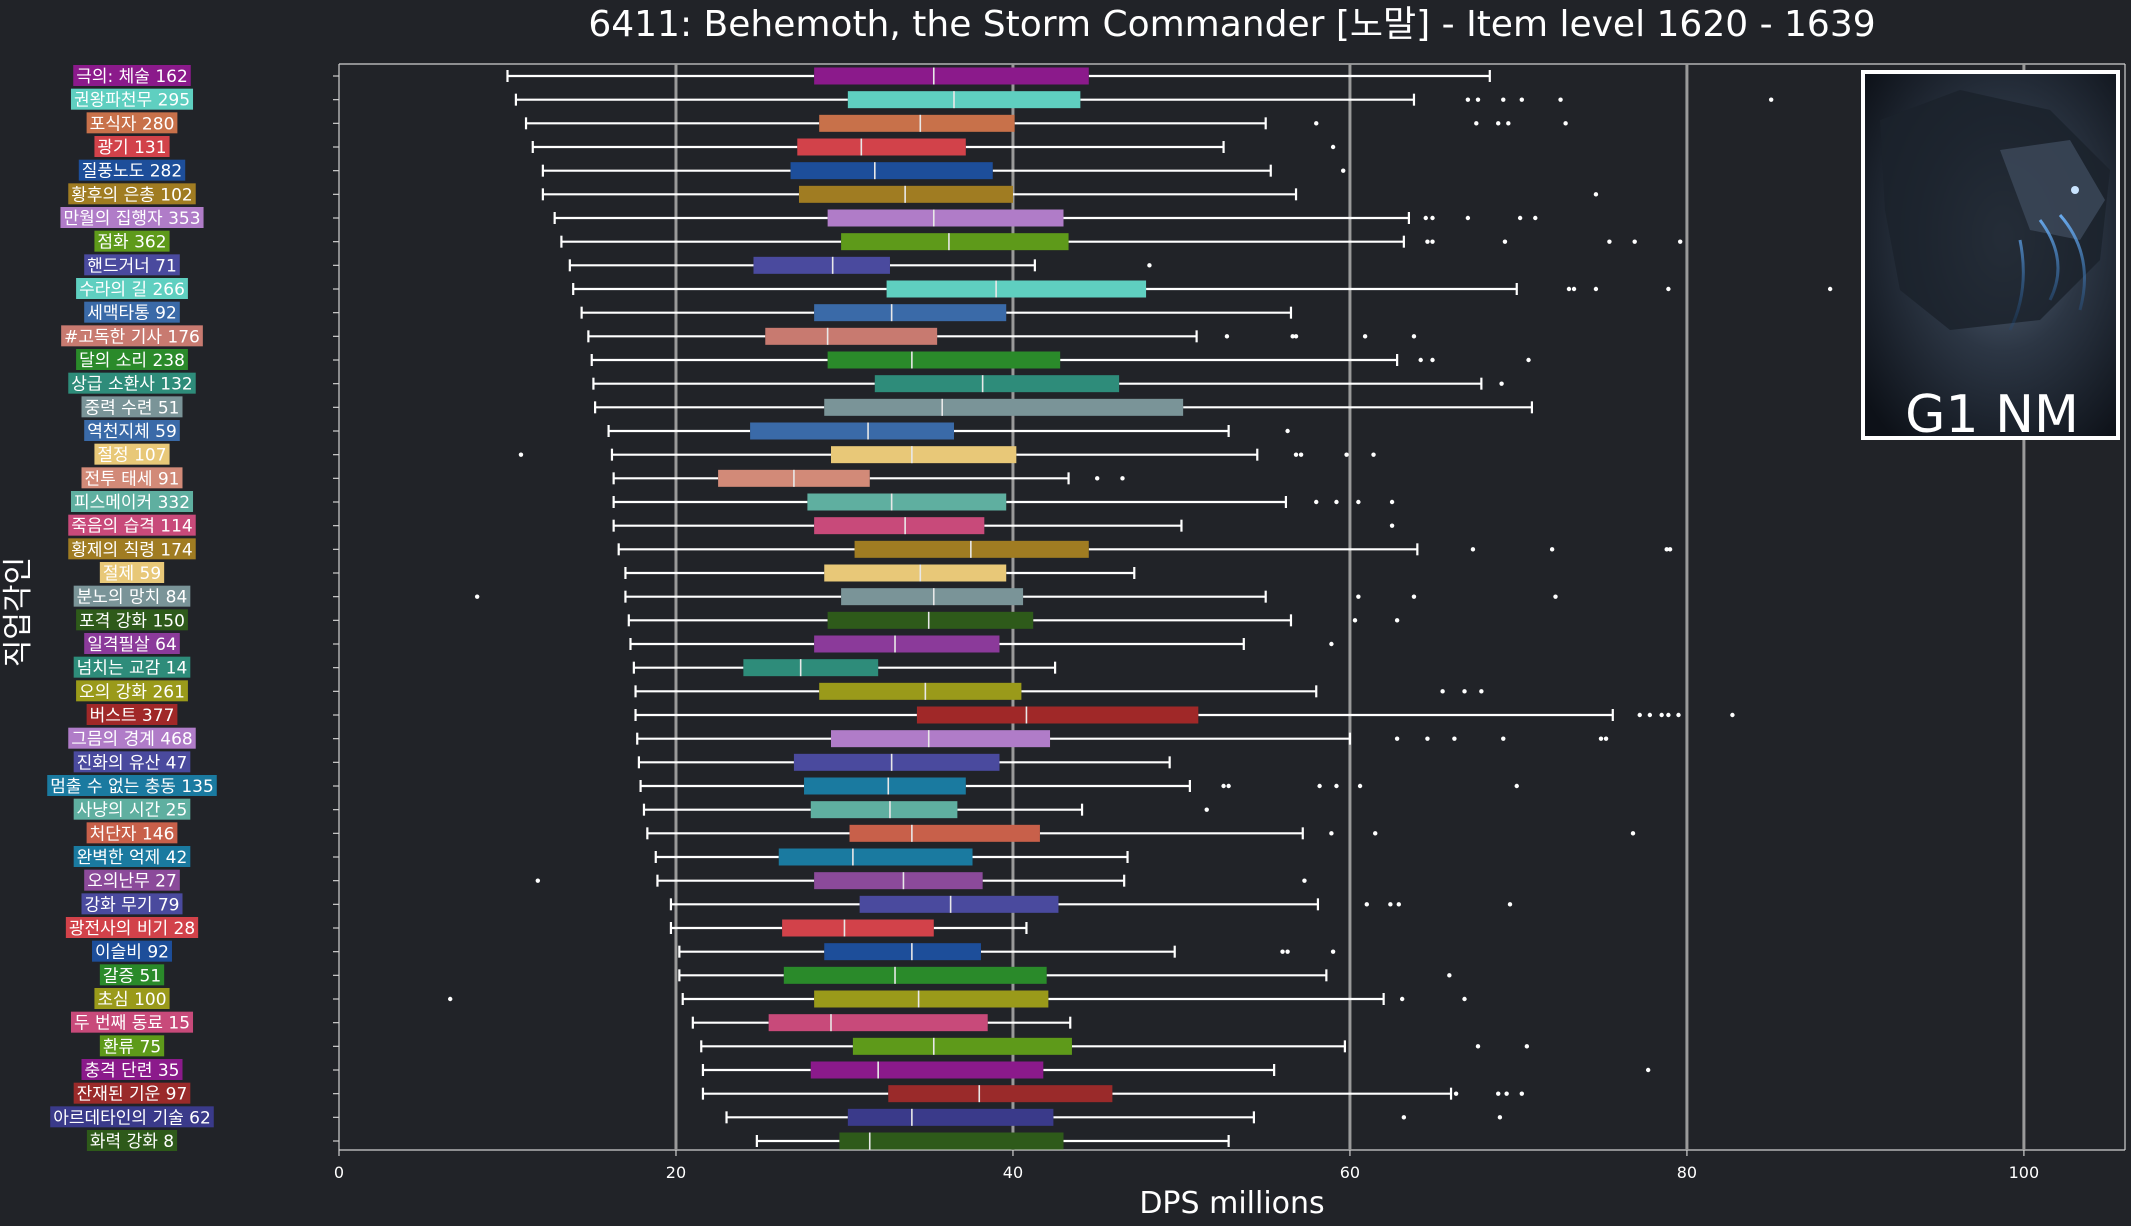 Image resolution: width=2131 pixels, height=1226 pixels. I want to click on category-label: 분노의 망치 84, so click(132, 598).